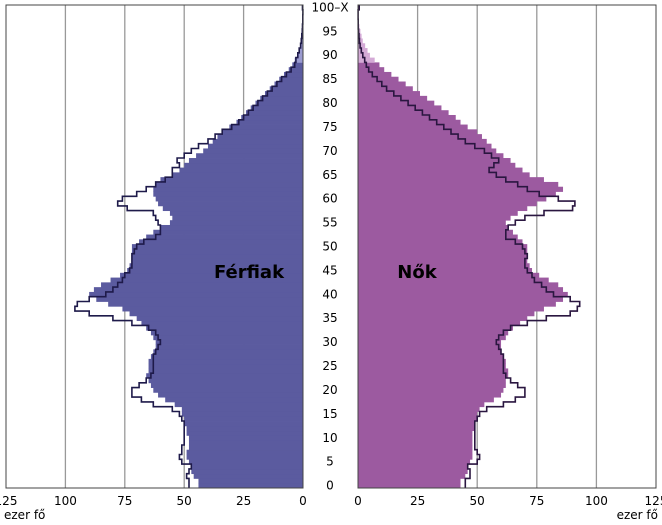 The height and width of the screenshot is (525, 662). What do you see at coordinates (329, 79) in the screenshot?
I see `age-tick-label: 85` at bounding box center [329, 79].